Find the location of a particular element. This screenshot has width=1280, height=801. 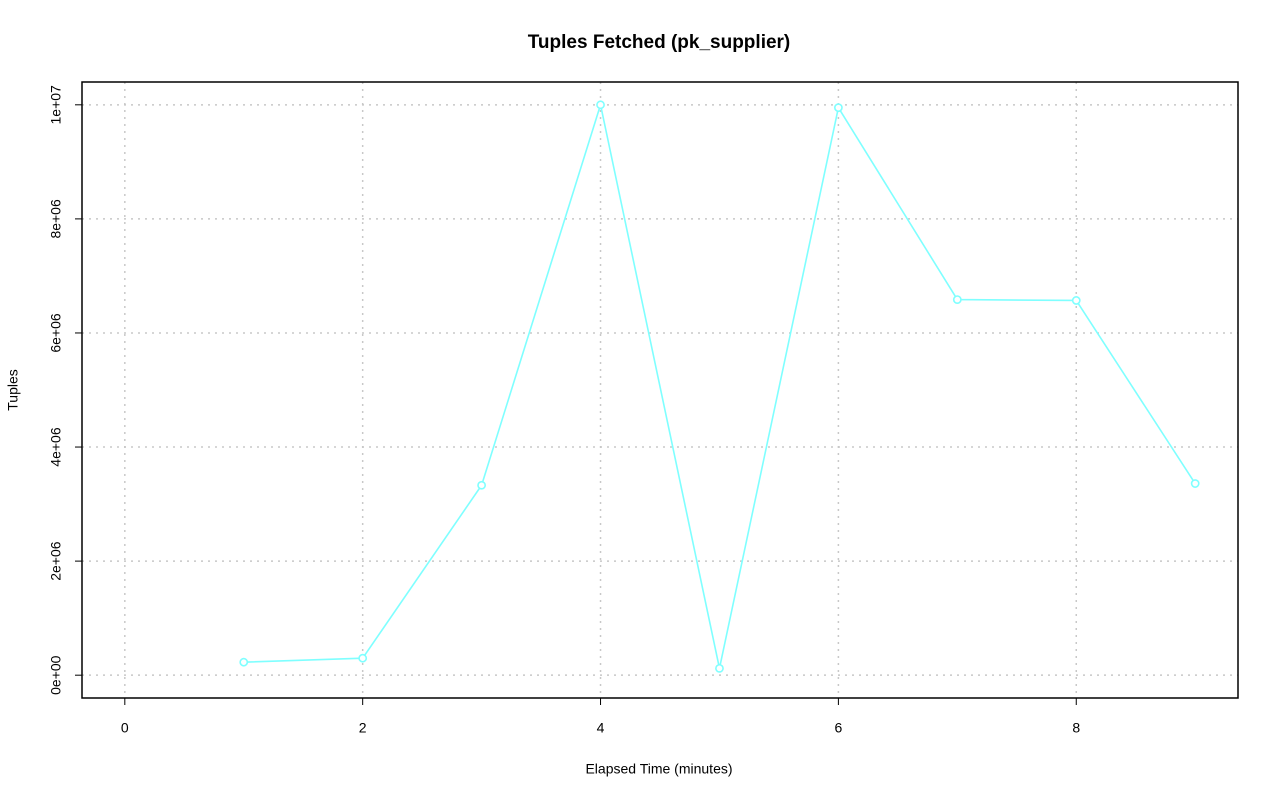

x-tick-label: 2 is located at coordinates (363, 728).